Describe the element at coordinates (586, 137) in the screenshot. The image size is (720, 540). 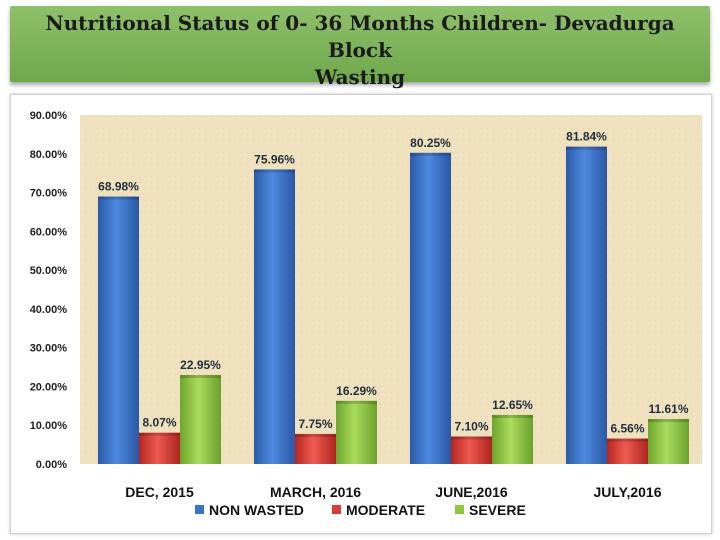
I see `data-label: 81.84%` at that location.